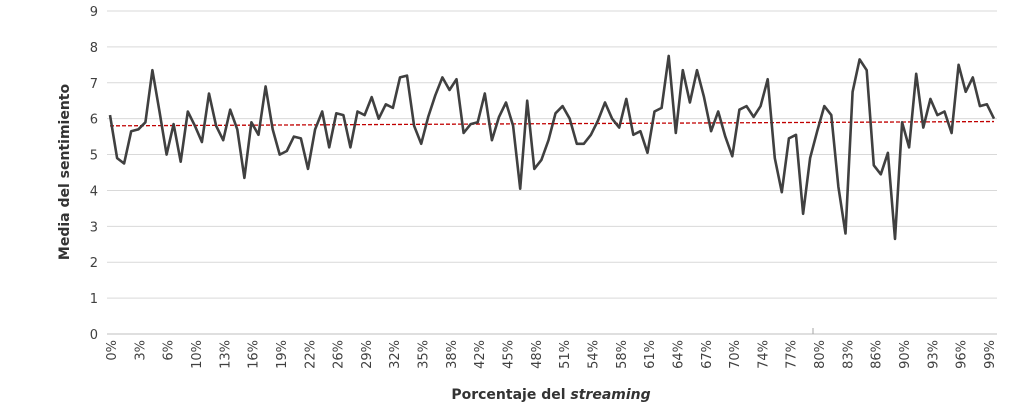 The width and height of the screenshot is (1024, 409). What do you see at coordinates (94, 156) in the screenshot?
I see `y-tick-label: 5` at bounding box center [94, 156].